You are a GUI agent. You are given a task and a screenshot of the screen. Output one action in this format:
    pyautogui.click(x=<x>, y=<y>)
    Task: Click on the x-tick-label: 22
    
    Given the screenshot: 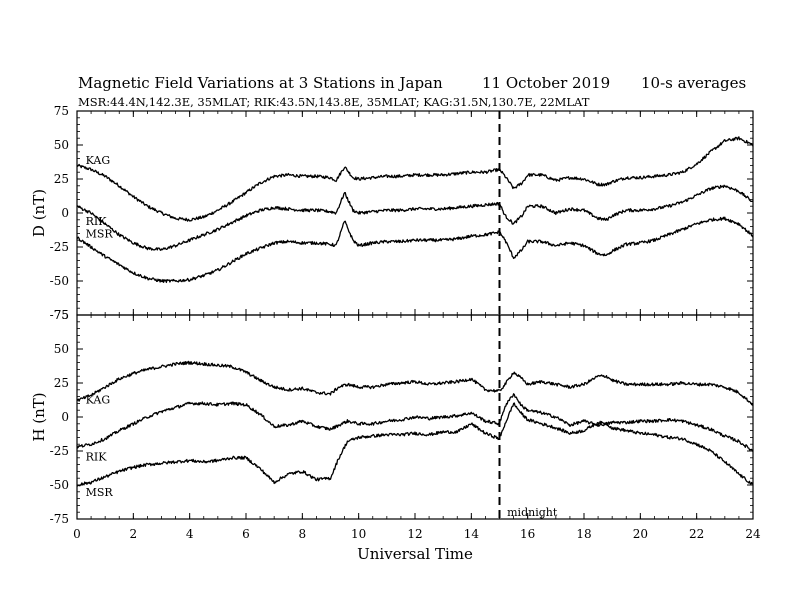 What is the action you would take?
    pyautogui.click(x=696, y=534)
    